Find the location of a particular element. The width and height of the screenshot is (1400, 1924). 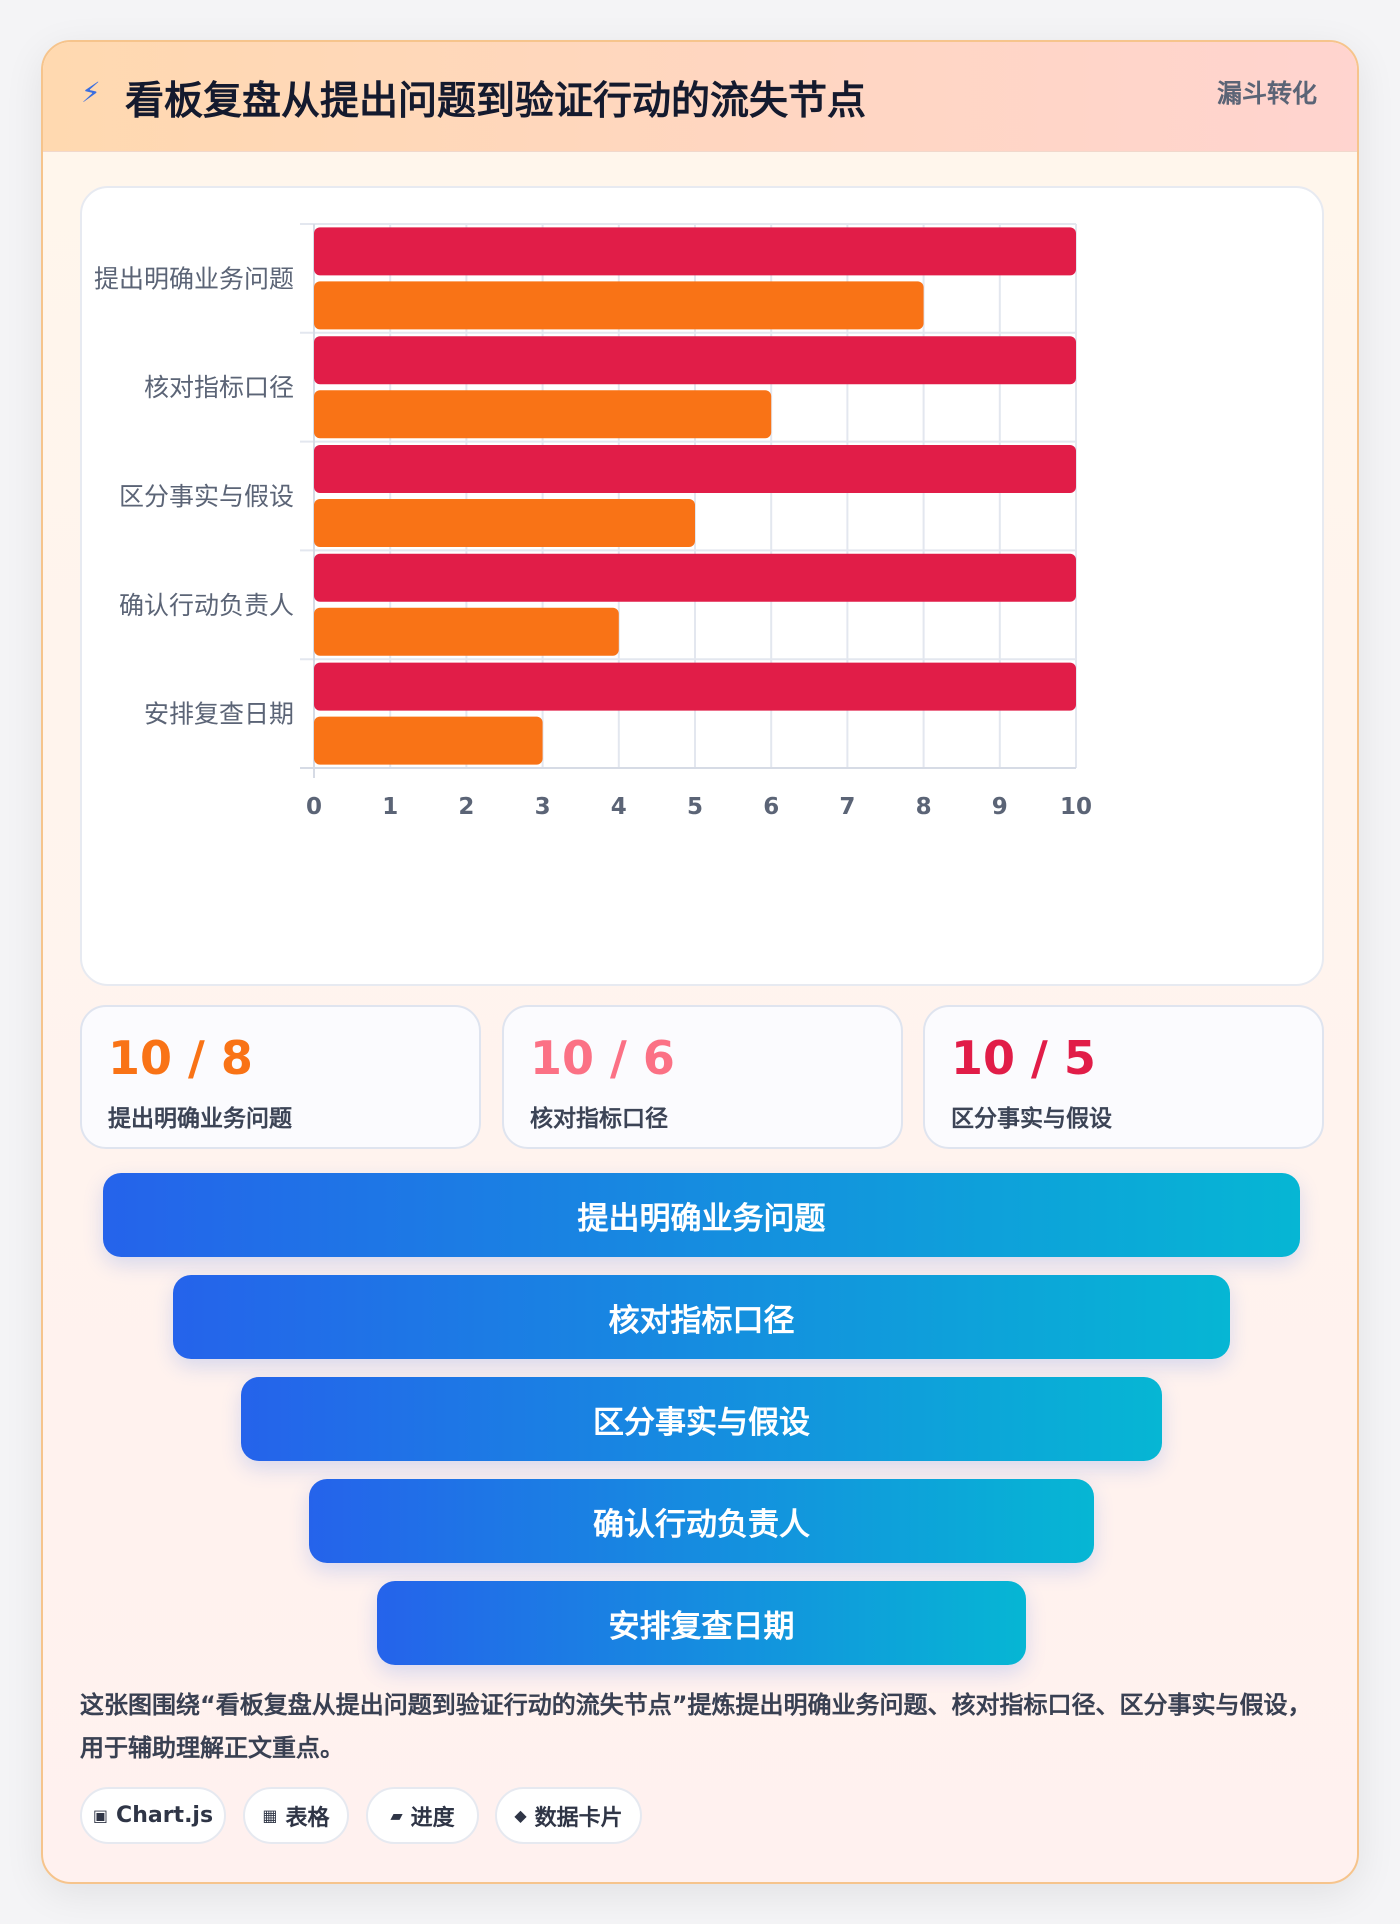

stat-label: 提出明确业务问题 is located at coordinates (200, 1119).